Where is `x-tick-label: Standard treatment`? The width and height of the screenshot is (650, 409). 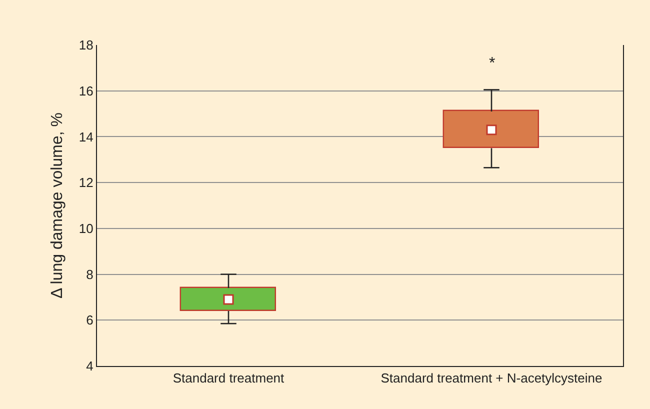 x-tick-label: Standard treatment is located at coordinates (228, 378).